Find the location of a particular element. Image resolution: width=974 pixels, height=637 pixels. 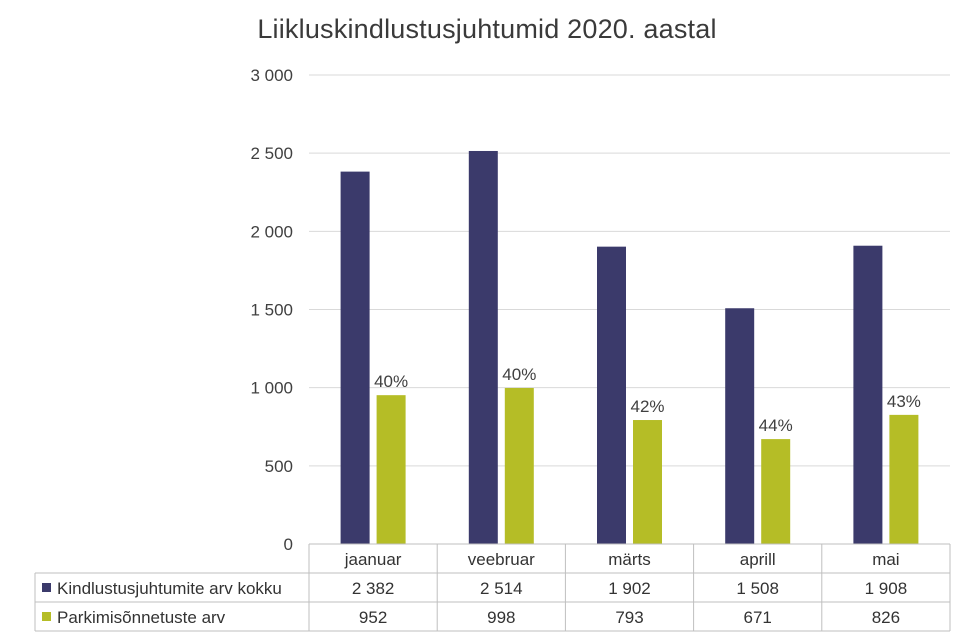

y-tick-label: 2 000 is located at coordinates (271, 231).